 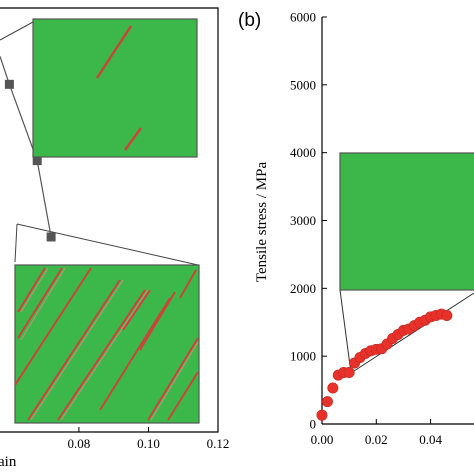 What do you see at coordinates (430, 439) in the screenshot?
I see `panel-b-x-tick-label: 0.04` at bounding box center [430, 439].